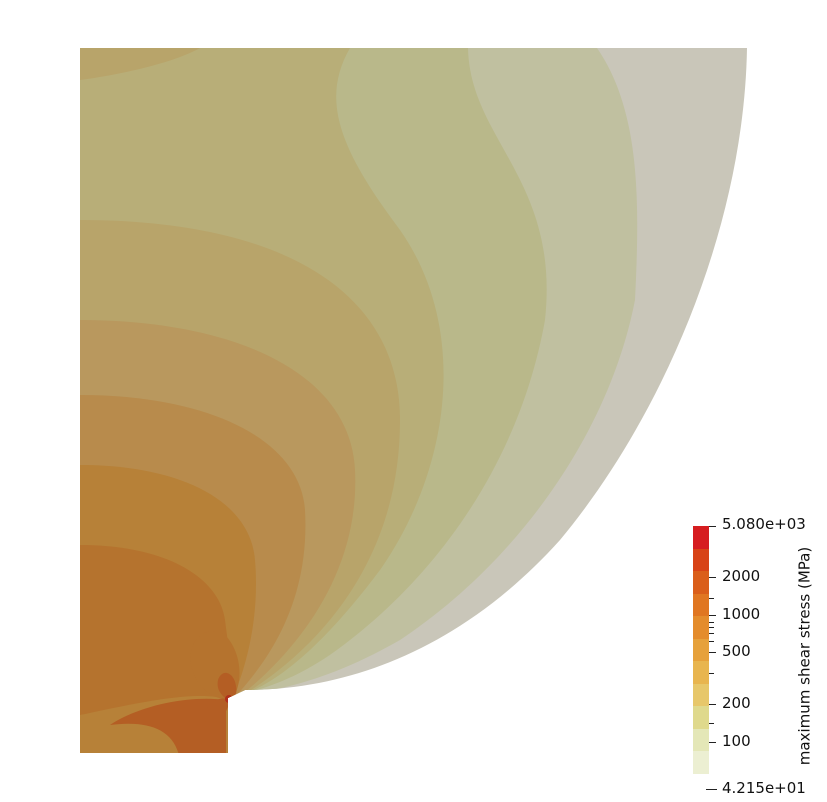  What do you see at coordinates (741, 614) in the screenshot?
I see `colorbar-tick-label-1000: 1000` at bounding box center [741, 614].